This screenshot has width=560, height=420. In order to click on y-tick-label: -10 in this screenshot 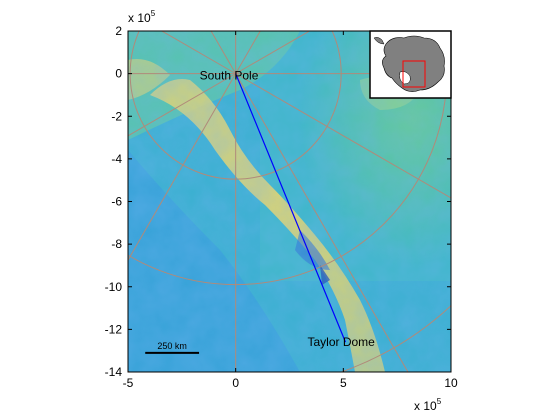, I will do `click(114, 287)`.